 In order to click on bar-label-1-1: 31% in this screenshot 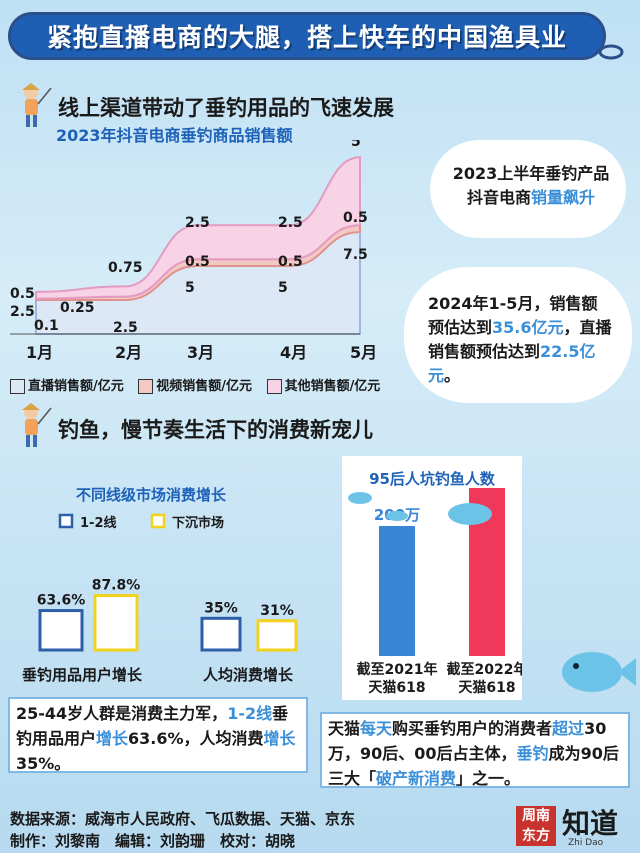, I will do `click(277, 611)`.